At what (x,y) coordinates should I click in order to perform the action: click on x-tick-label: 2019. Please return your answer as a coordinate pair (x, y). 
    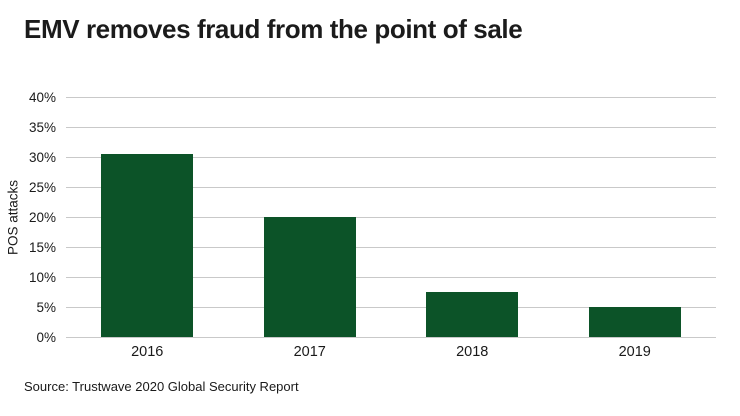
    Looking at the image, I should click on (634, 352).